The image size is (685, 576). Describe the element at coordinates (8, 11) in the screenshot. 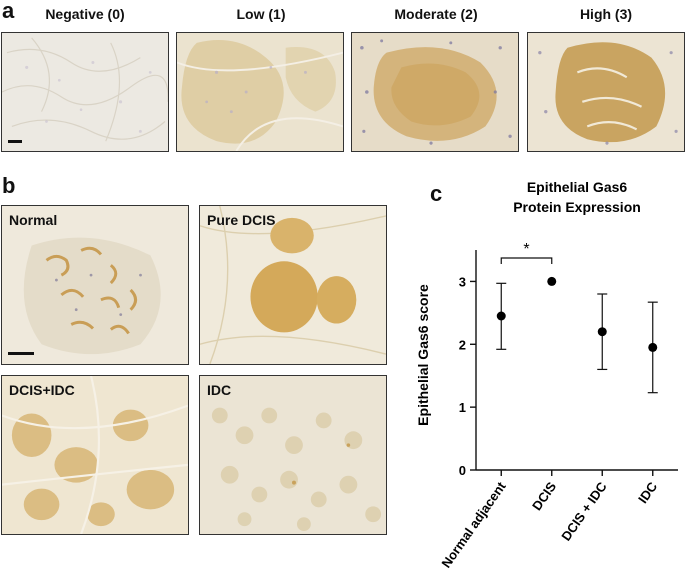

I see `panel-a-letter: a` at that location.